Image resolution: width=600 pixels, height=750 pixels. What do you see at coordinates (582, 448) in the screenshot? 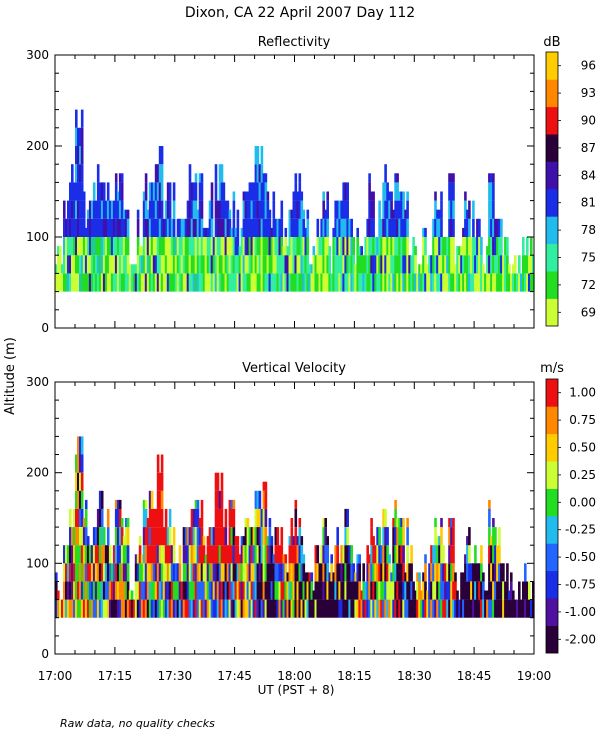
I see `colorbar-label: 0.50` at bounding box center [582, 448].